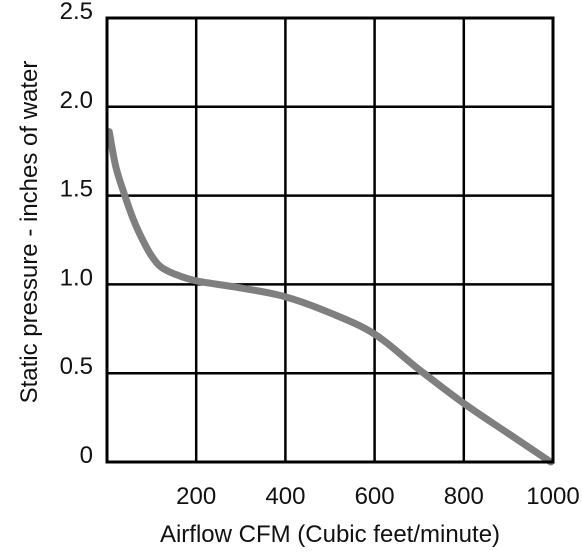  I want to click on y-tick-label: 2.0, so click(76, 100).